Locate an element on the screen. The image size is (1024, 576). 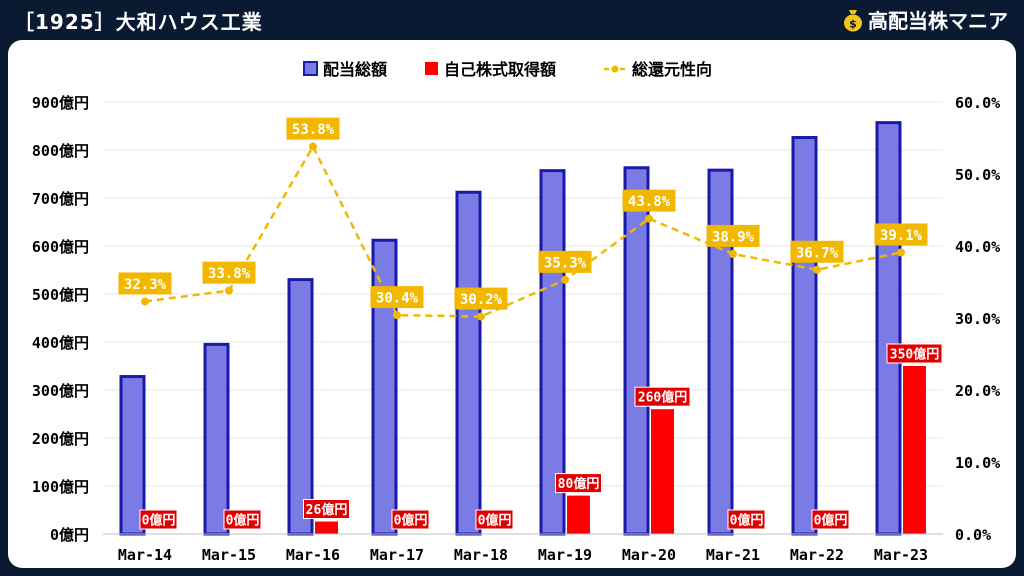
y-right-tick-label: 10.0% is located at coordinates (977, 463).